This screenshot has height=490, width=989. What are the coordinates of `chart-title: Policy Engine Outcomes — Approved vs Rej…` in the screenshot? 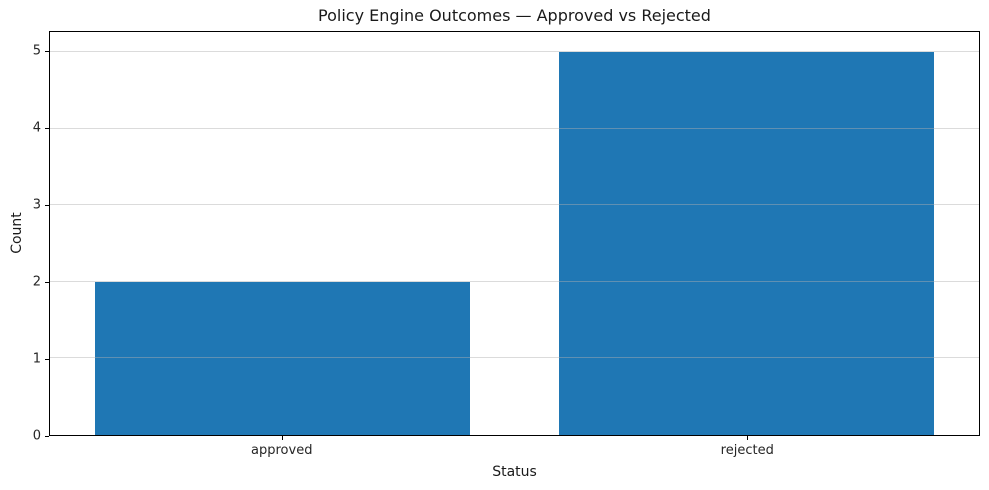 It's located at (514, 15).